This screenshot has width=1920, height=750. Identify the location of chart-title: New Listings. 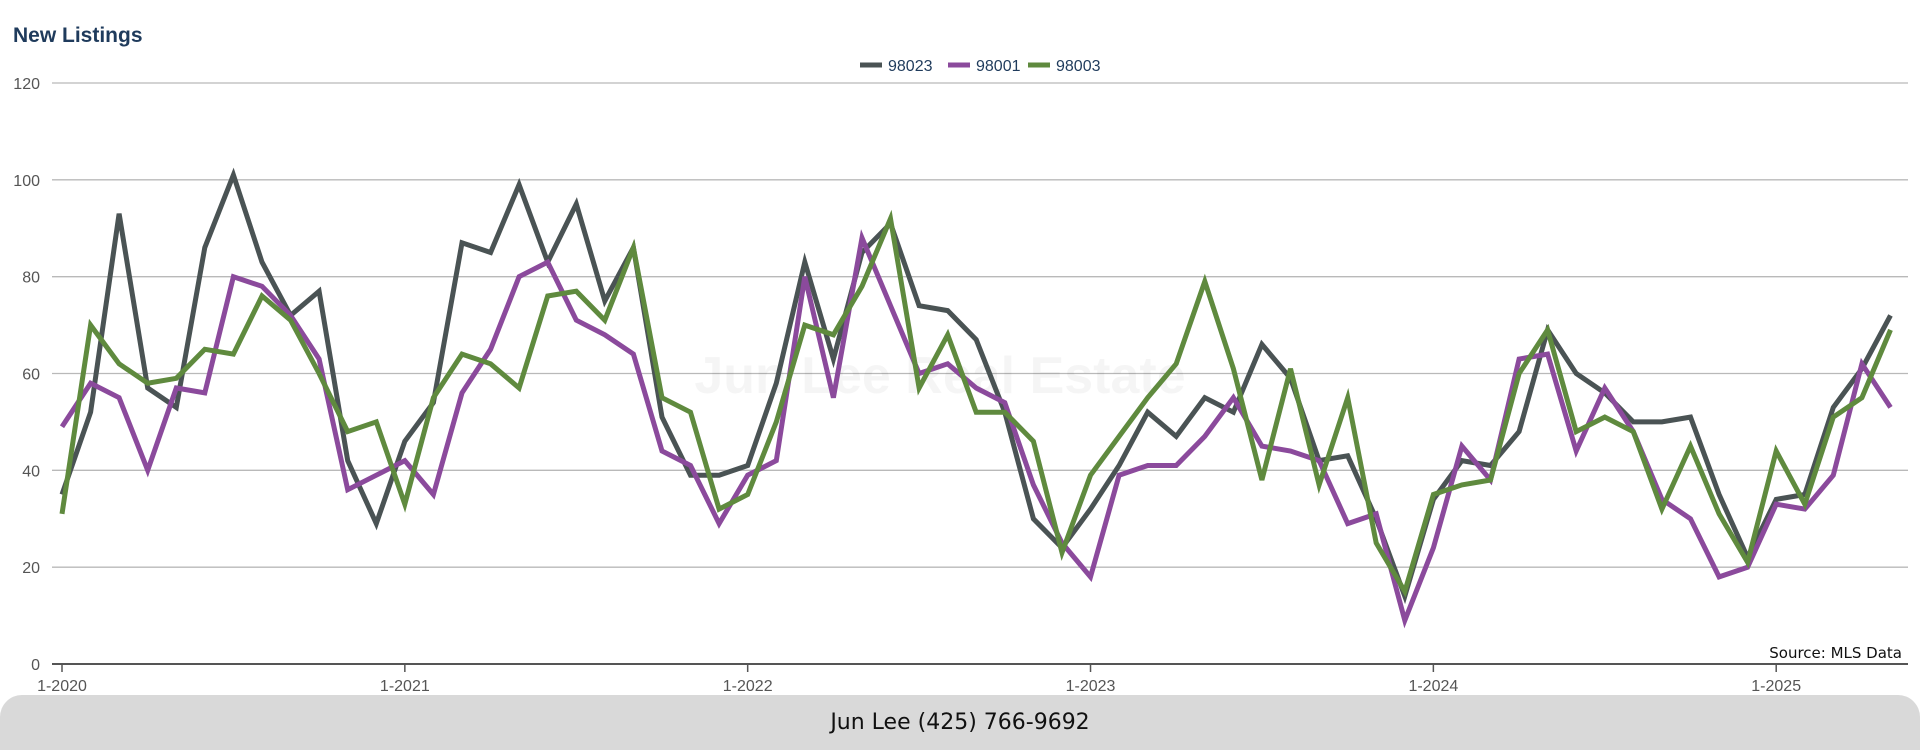
(78, 35).